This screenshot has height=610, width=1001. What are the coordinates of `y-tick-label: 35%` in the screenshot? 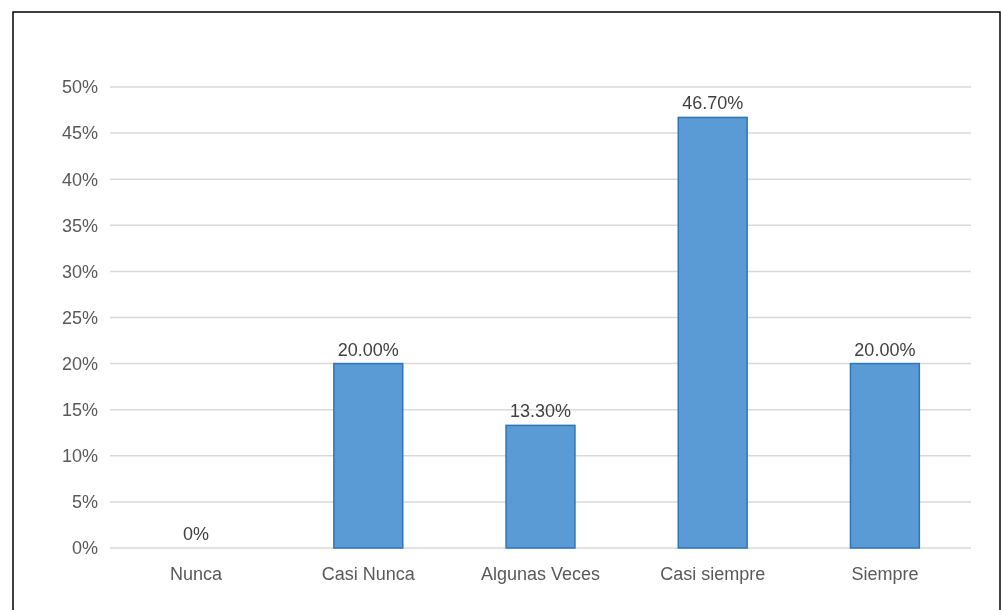 It's located at (79, 225).